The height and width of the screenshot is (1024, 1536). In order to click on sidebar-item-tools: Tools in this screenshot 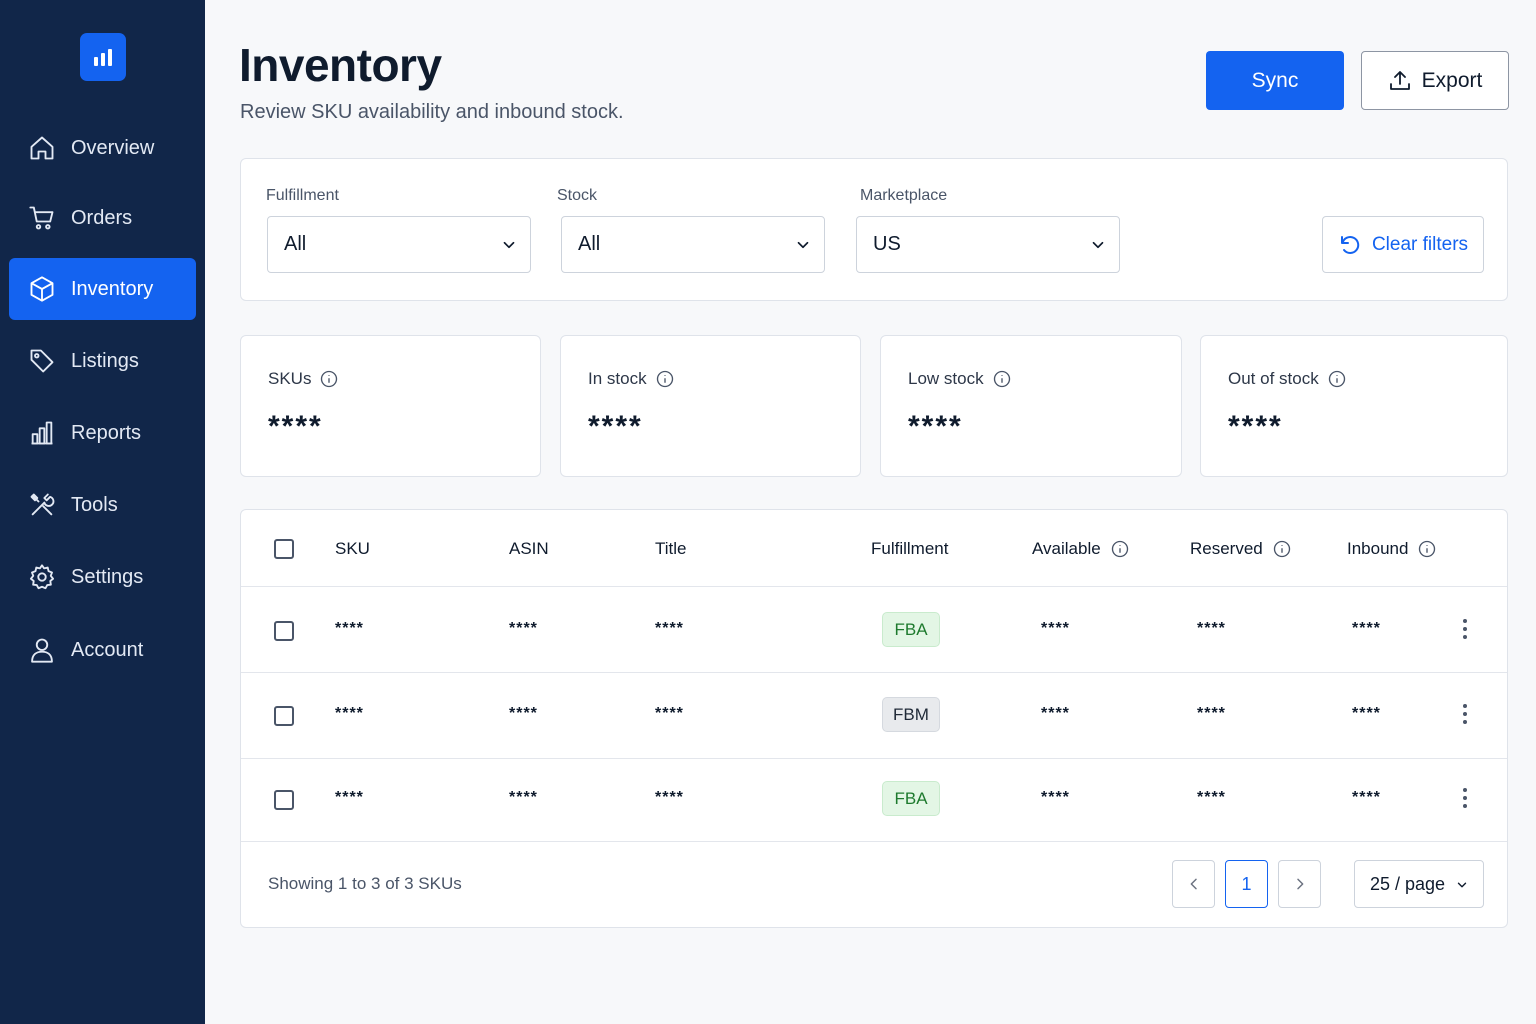, I will do `click(102, 505)`.